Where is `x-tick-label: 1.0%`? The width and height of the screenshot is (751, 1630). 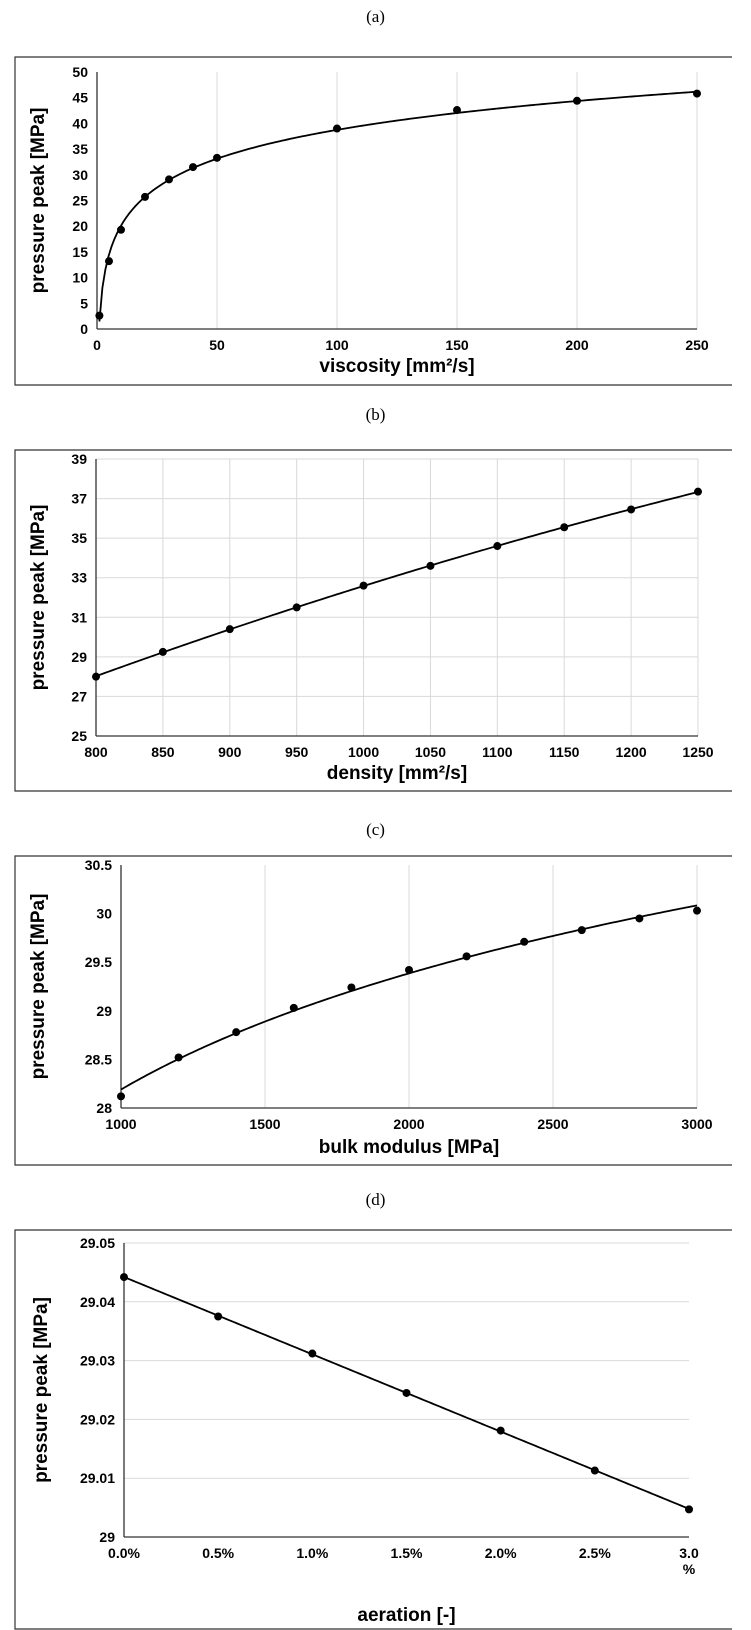 x-tick-label: 1.0% is located at coordinates (312, 1553).